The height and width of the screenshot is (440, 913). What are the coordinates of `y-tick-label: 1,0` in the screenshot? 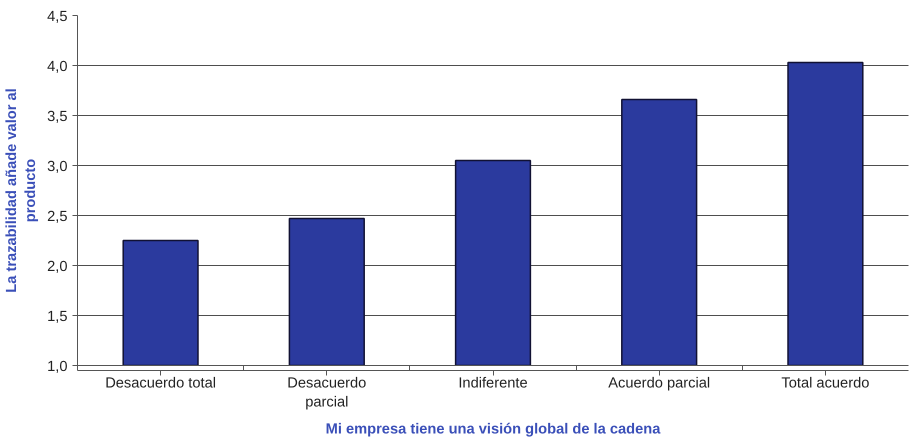 It's located at (57, 367).